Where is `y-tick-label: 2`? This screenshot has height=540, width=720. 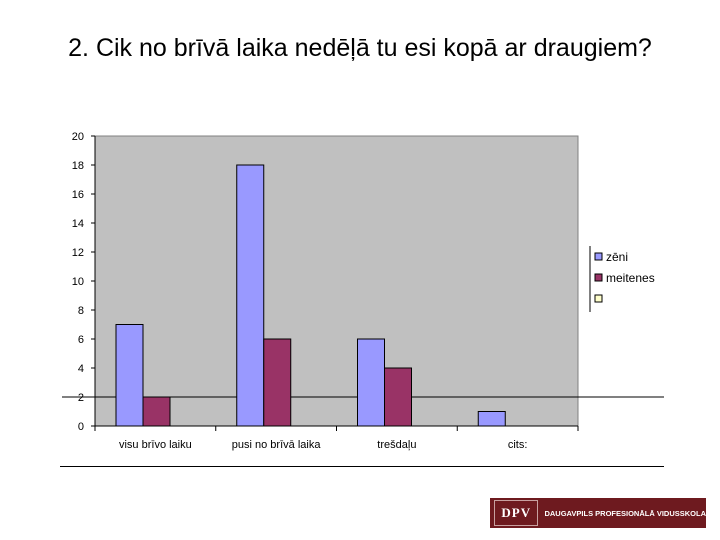
y-tick-label: 2 is located at coordinates (81, 398).